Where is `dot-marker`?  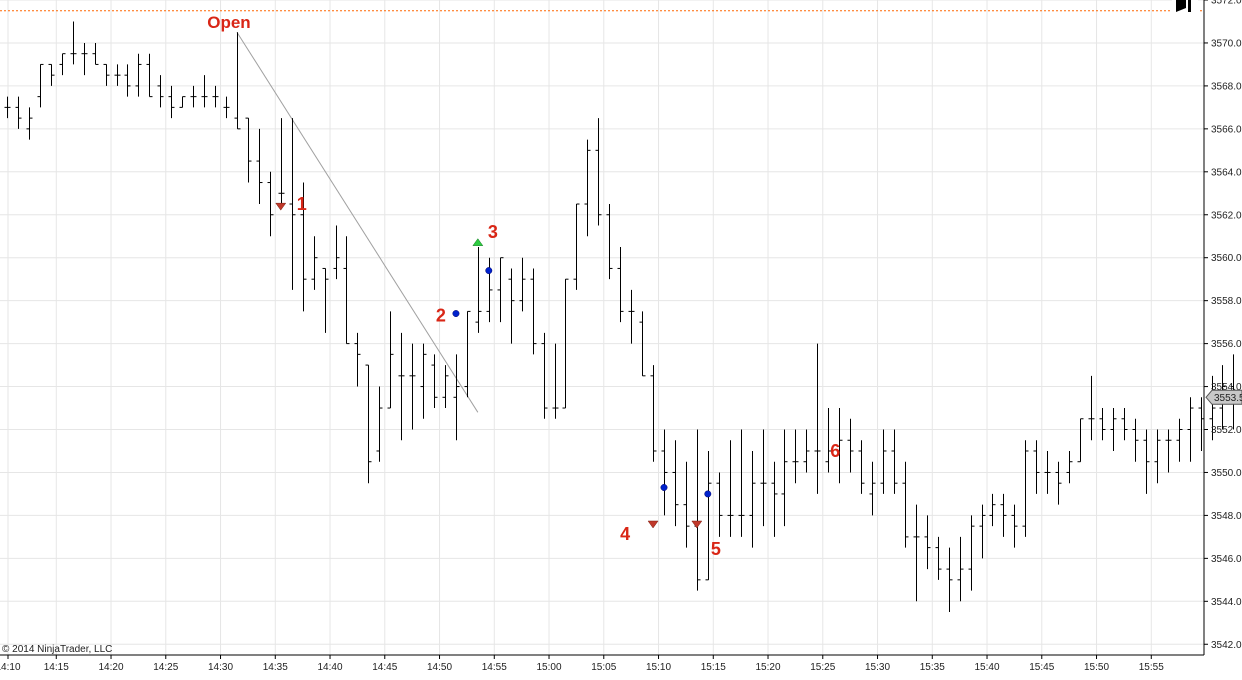 dot-marker is located at coordinates (456, 313).